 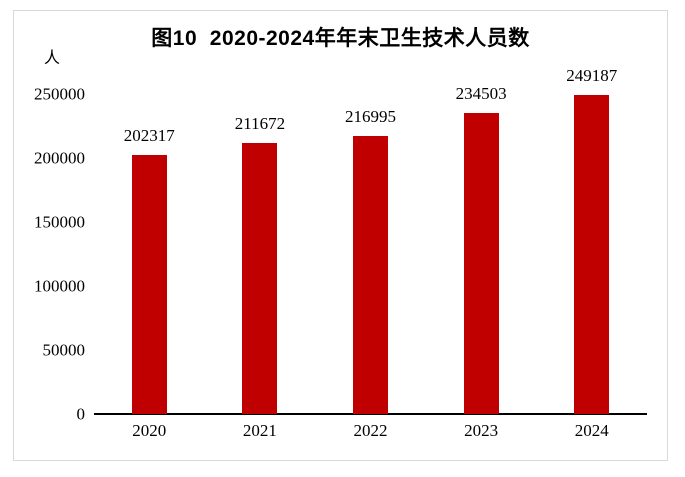 What do you see at coordinates (149, 430) in the screenshot?
I see `x-axis-tick-label: 2020` at bounding box center [149, 430].